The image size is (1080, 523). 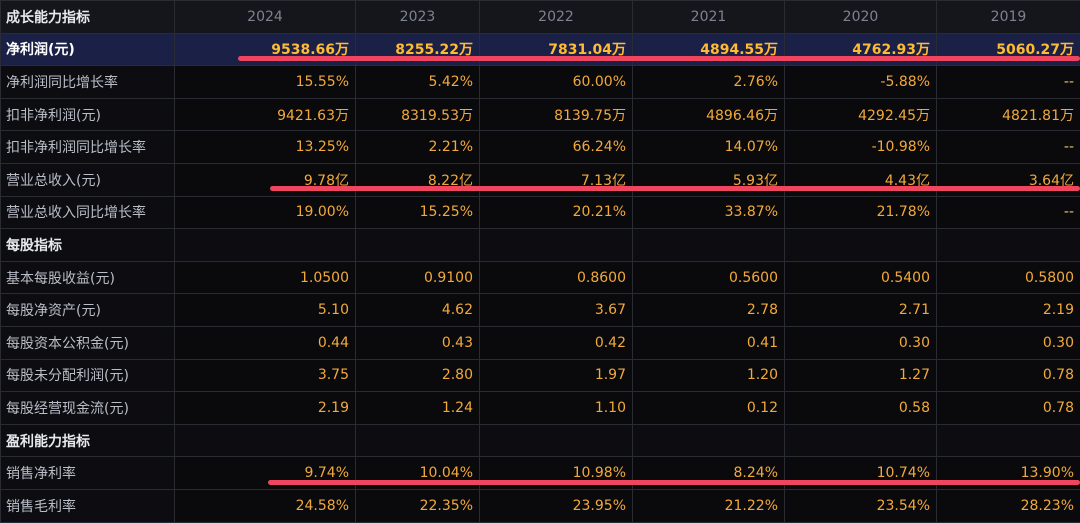 I want to click on row-label: 营业总收入(元), so click(x=88, y=179).